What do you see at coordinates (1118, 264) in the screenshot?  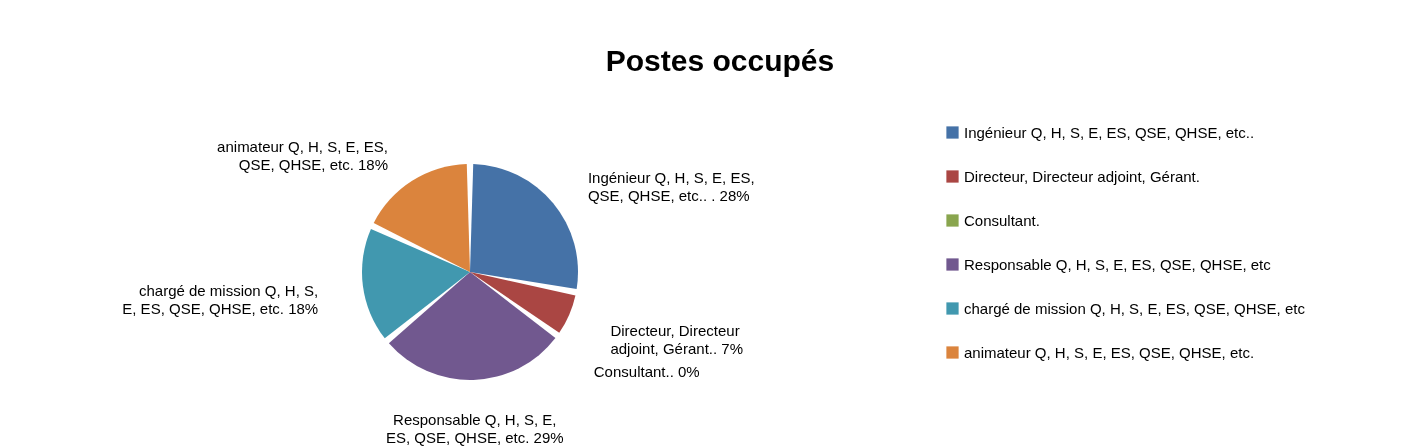 I see `legend-label: Responsable Q, H, S, E, ES, QSE, QHSE, etc` at bounding box center [1118, 264].